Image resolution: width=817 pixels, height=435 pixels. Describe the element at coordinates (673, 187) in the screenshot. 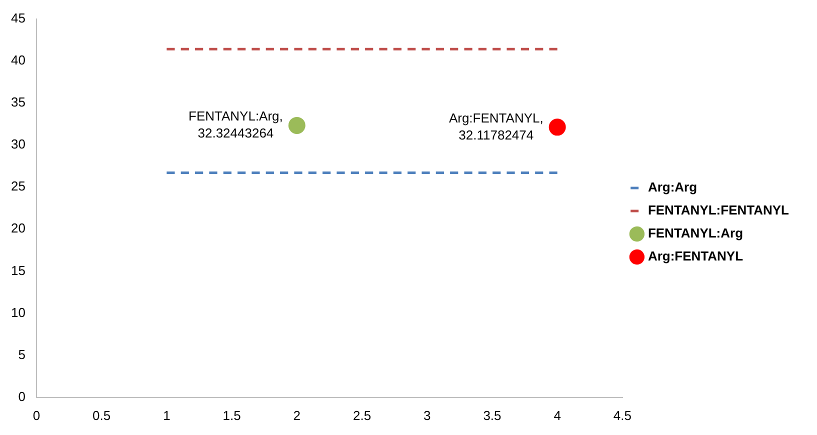

I see `legend-label: Arg:Arg` at that location.